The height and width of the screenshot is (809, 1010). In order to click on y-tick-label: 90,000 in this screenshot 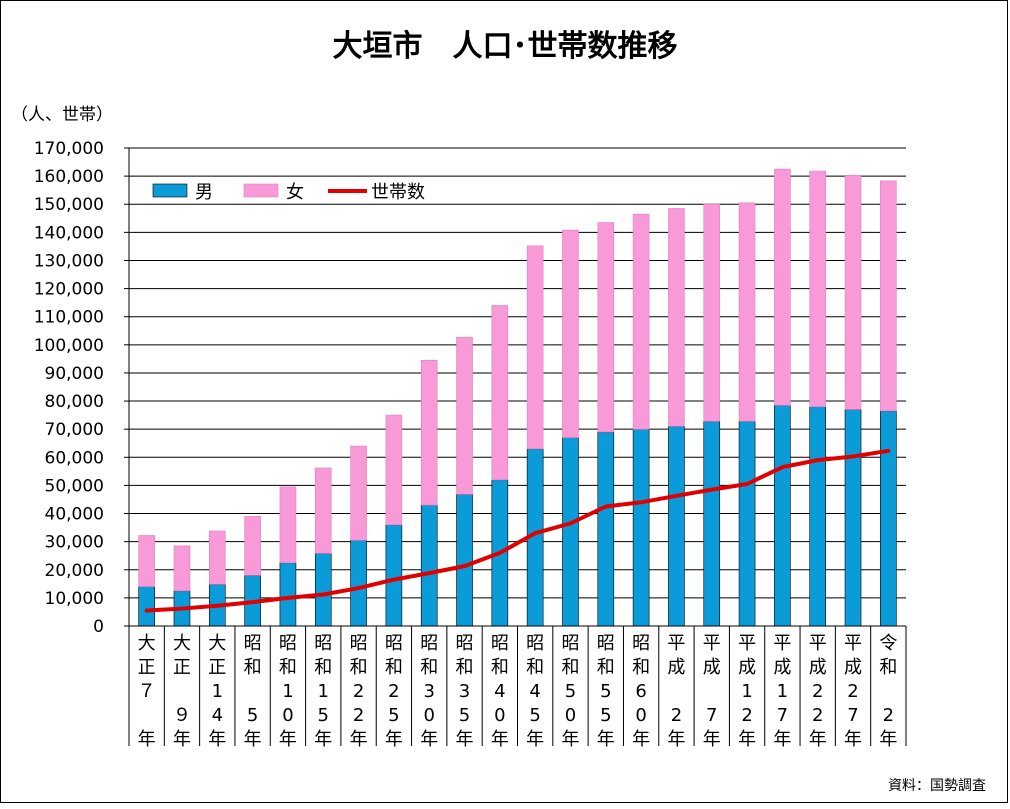, I will do `click(74, 374)`.